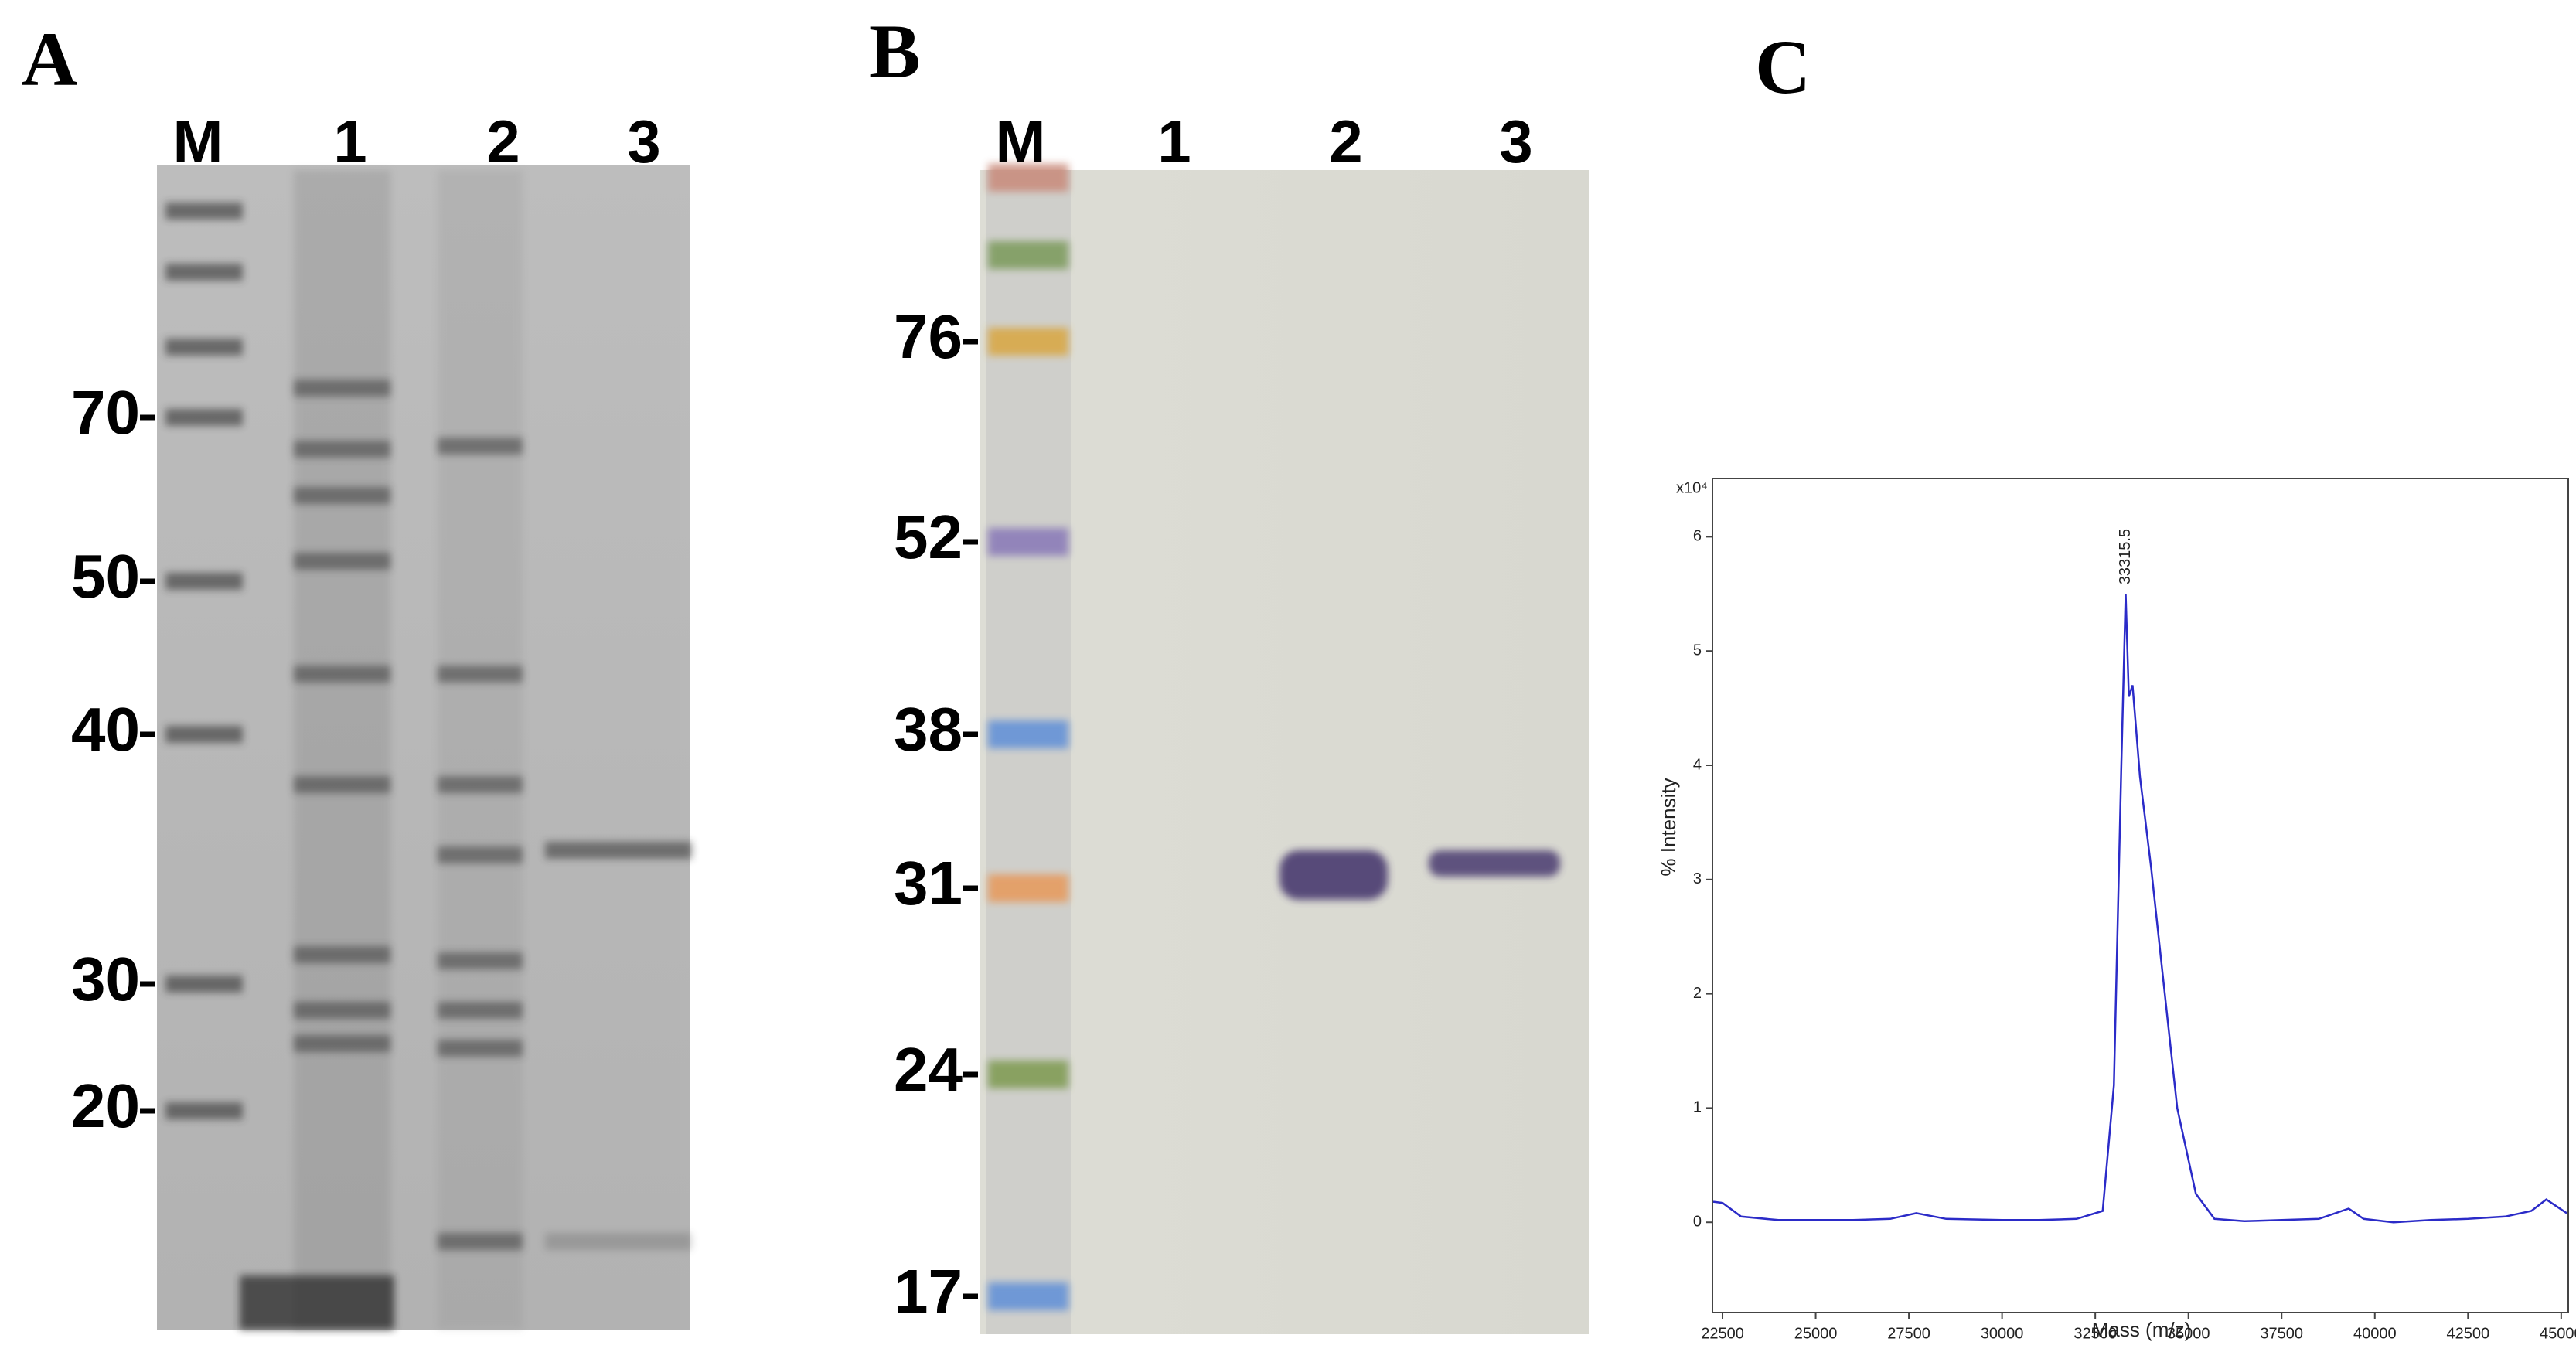  Describe the element at coordinates (1697, 879) in the screenshot. I see `y-tick-label: 3` at that location.